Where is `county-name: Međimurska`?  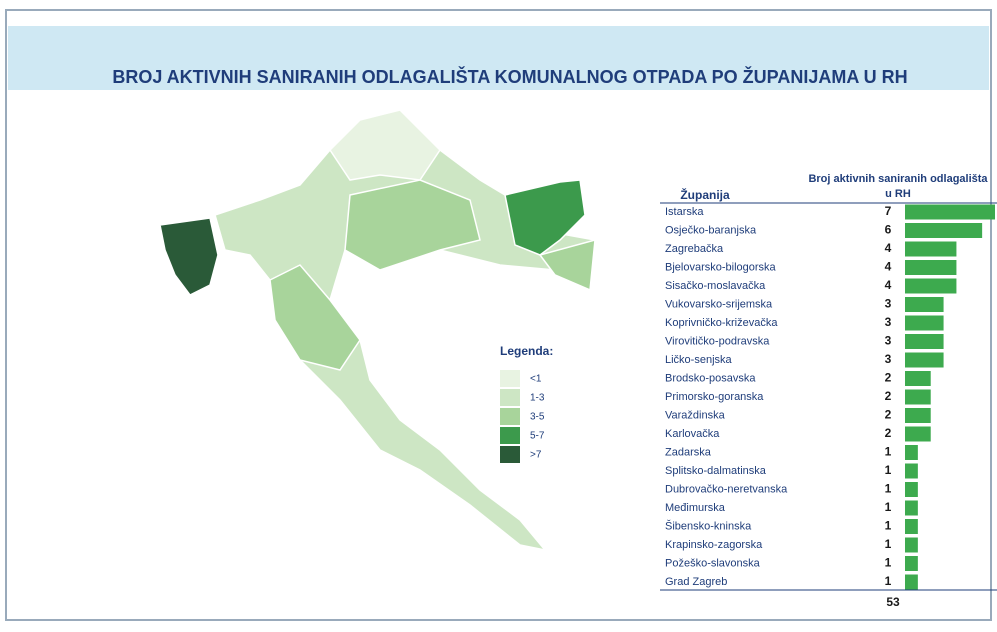 county-name: Međimurska is located at coordinates (695, 508).